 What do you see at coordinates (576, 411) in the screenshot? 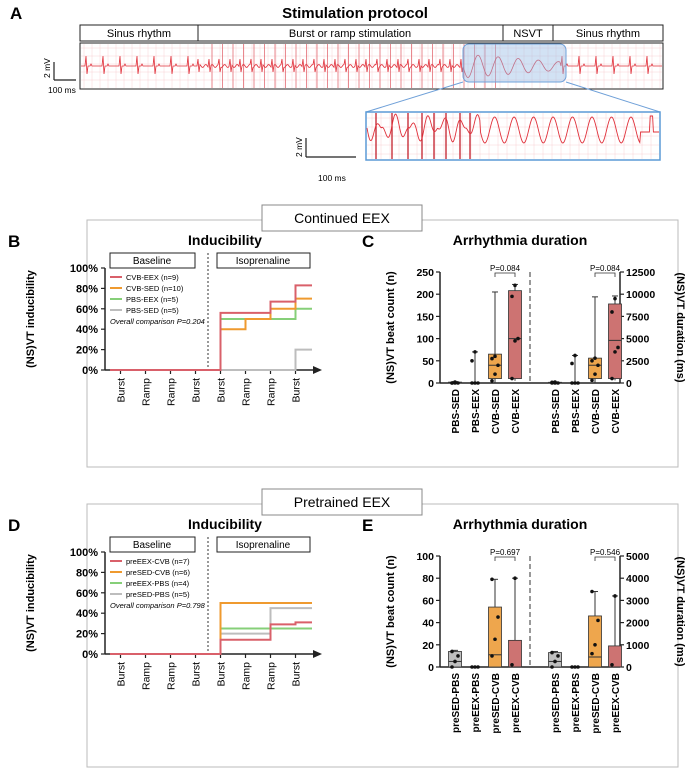
I see `x-tick-label: PBS-EEX` at bounding box center [576, 411].